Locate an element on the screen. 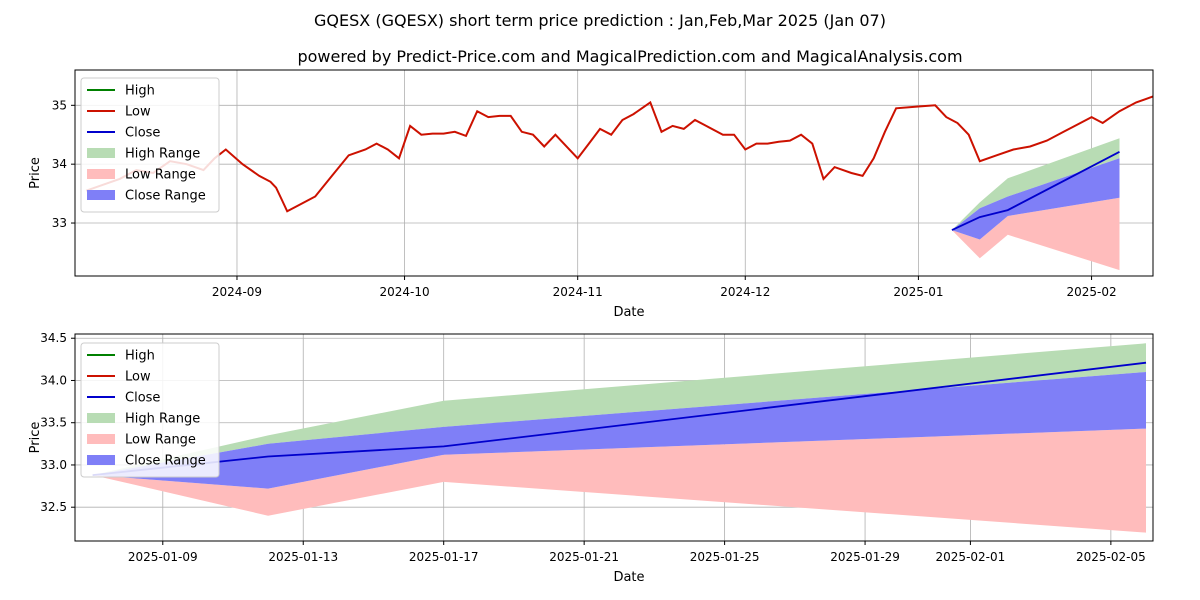  low-range-band is located at coordinates (1035, 234).